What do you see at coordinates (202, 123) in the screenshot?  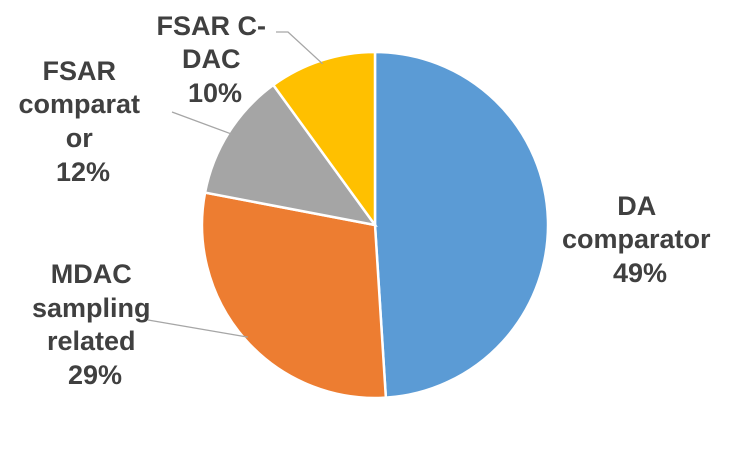 I see `leader-line-fsar-comparator` at bounding box center [202, 123].